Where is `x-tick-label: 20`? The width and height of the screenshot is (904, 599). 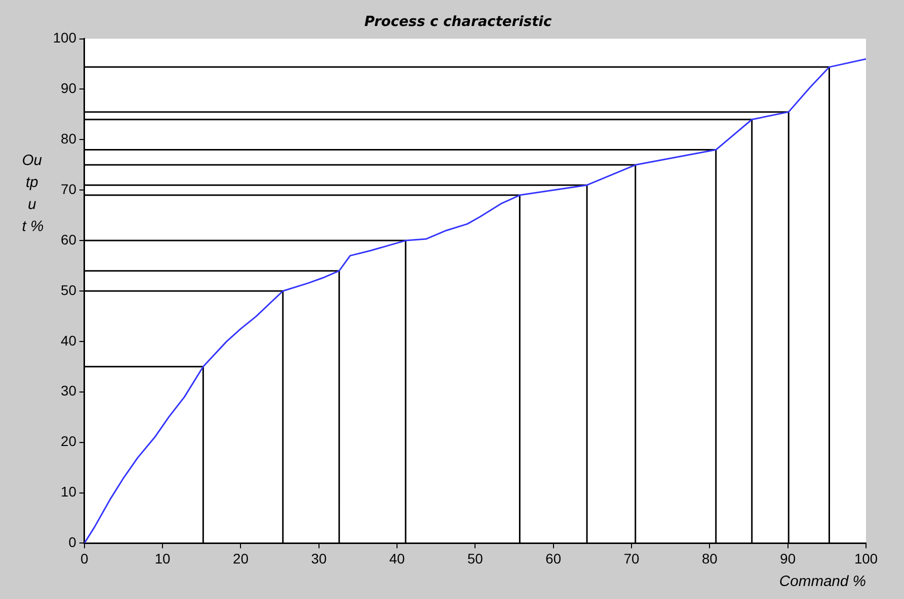 x-tick-label: 20 is located at coordinates (240, 558).